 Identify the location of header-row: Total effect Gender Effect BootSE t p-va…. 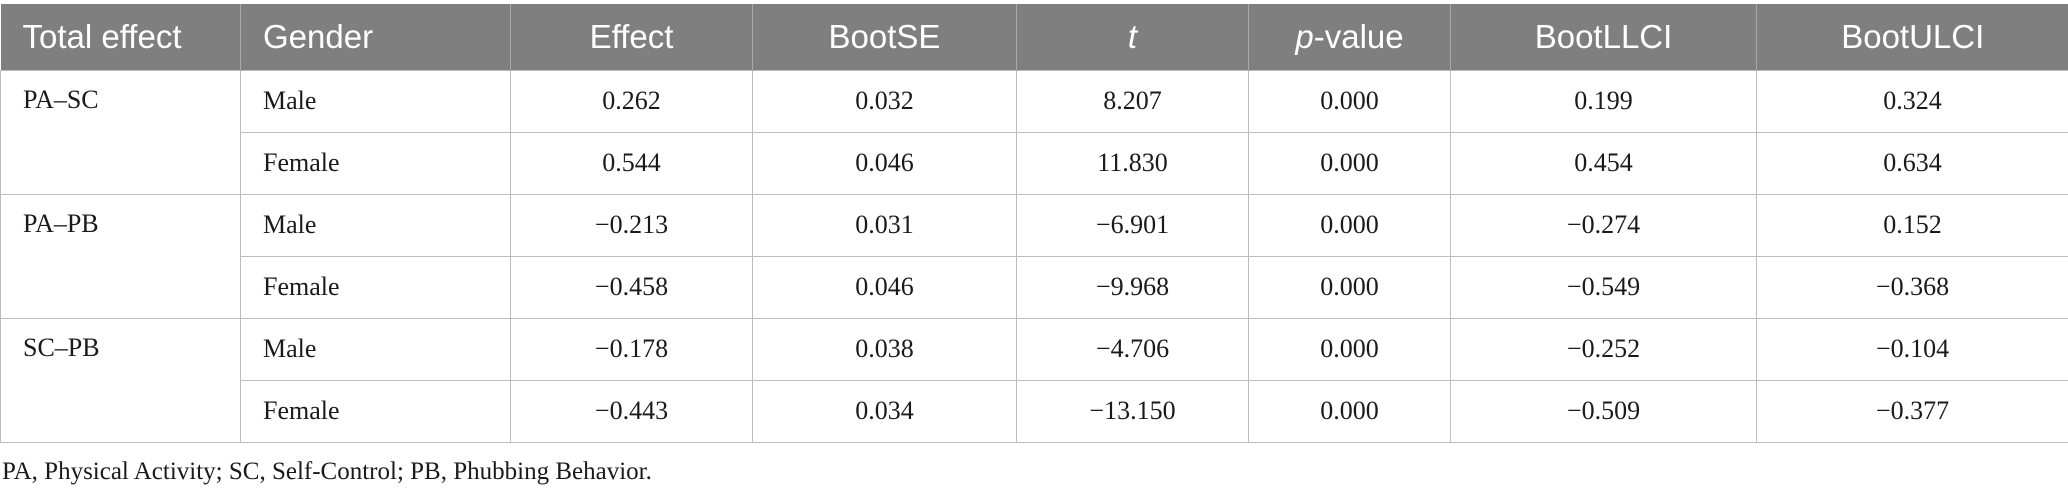
(1034, 37).